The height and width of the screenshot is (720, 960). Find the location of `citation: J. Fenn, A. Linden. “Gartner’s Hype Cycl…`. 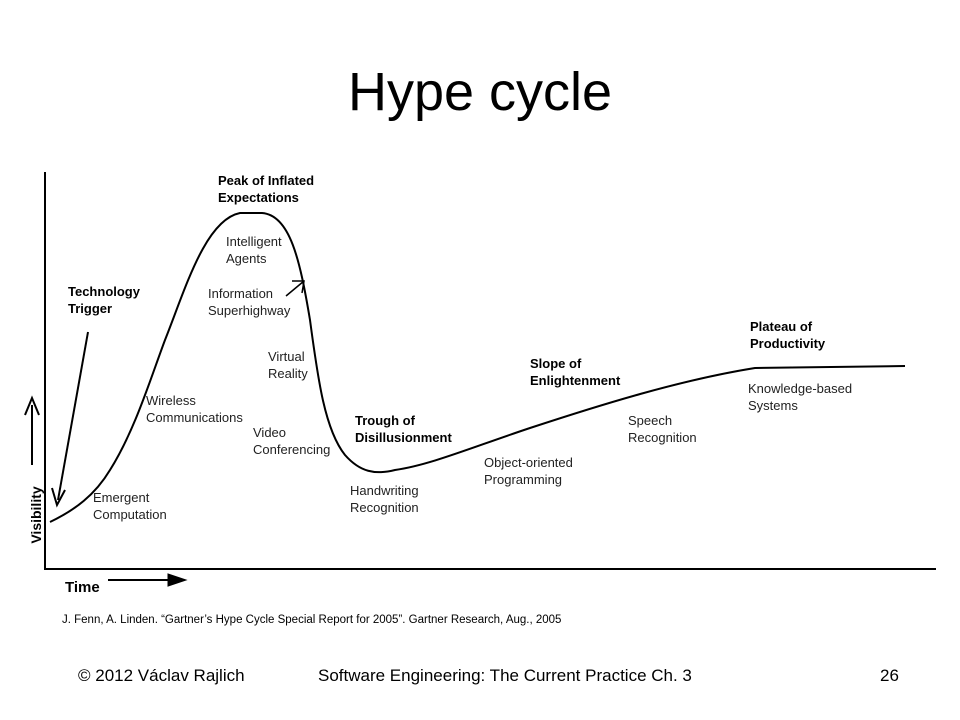

citation: J. Fenn, A. Linden. “Gartner’s Hype Cycl… is located at coordinates (311, 620).